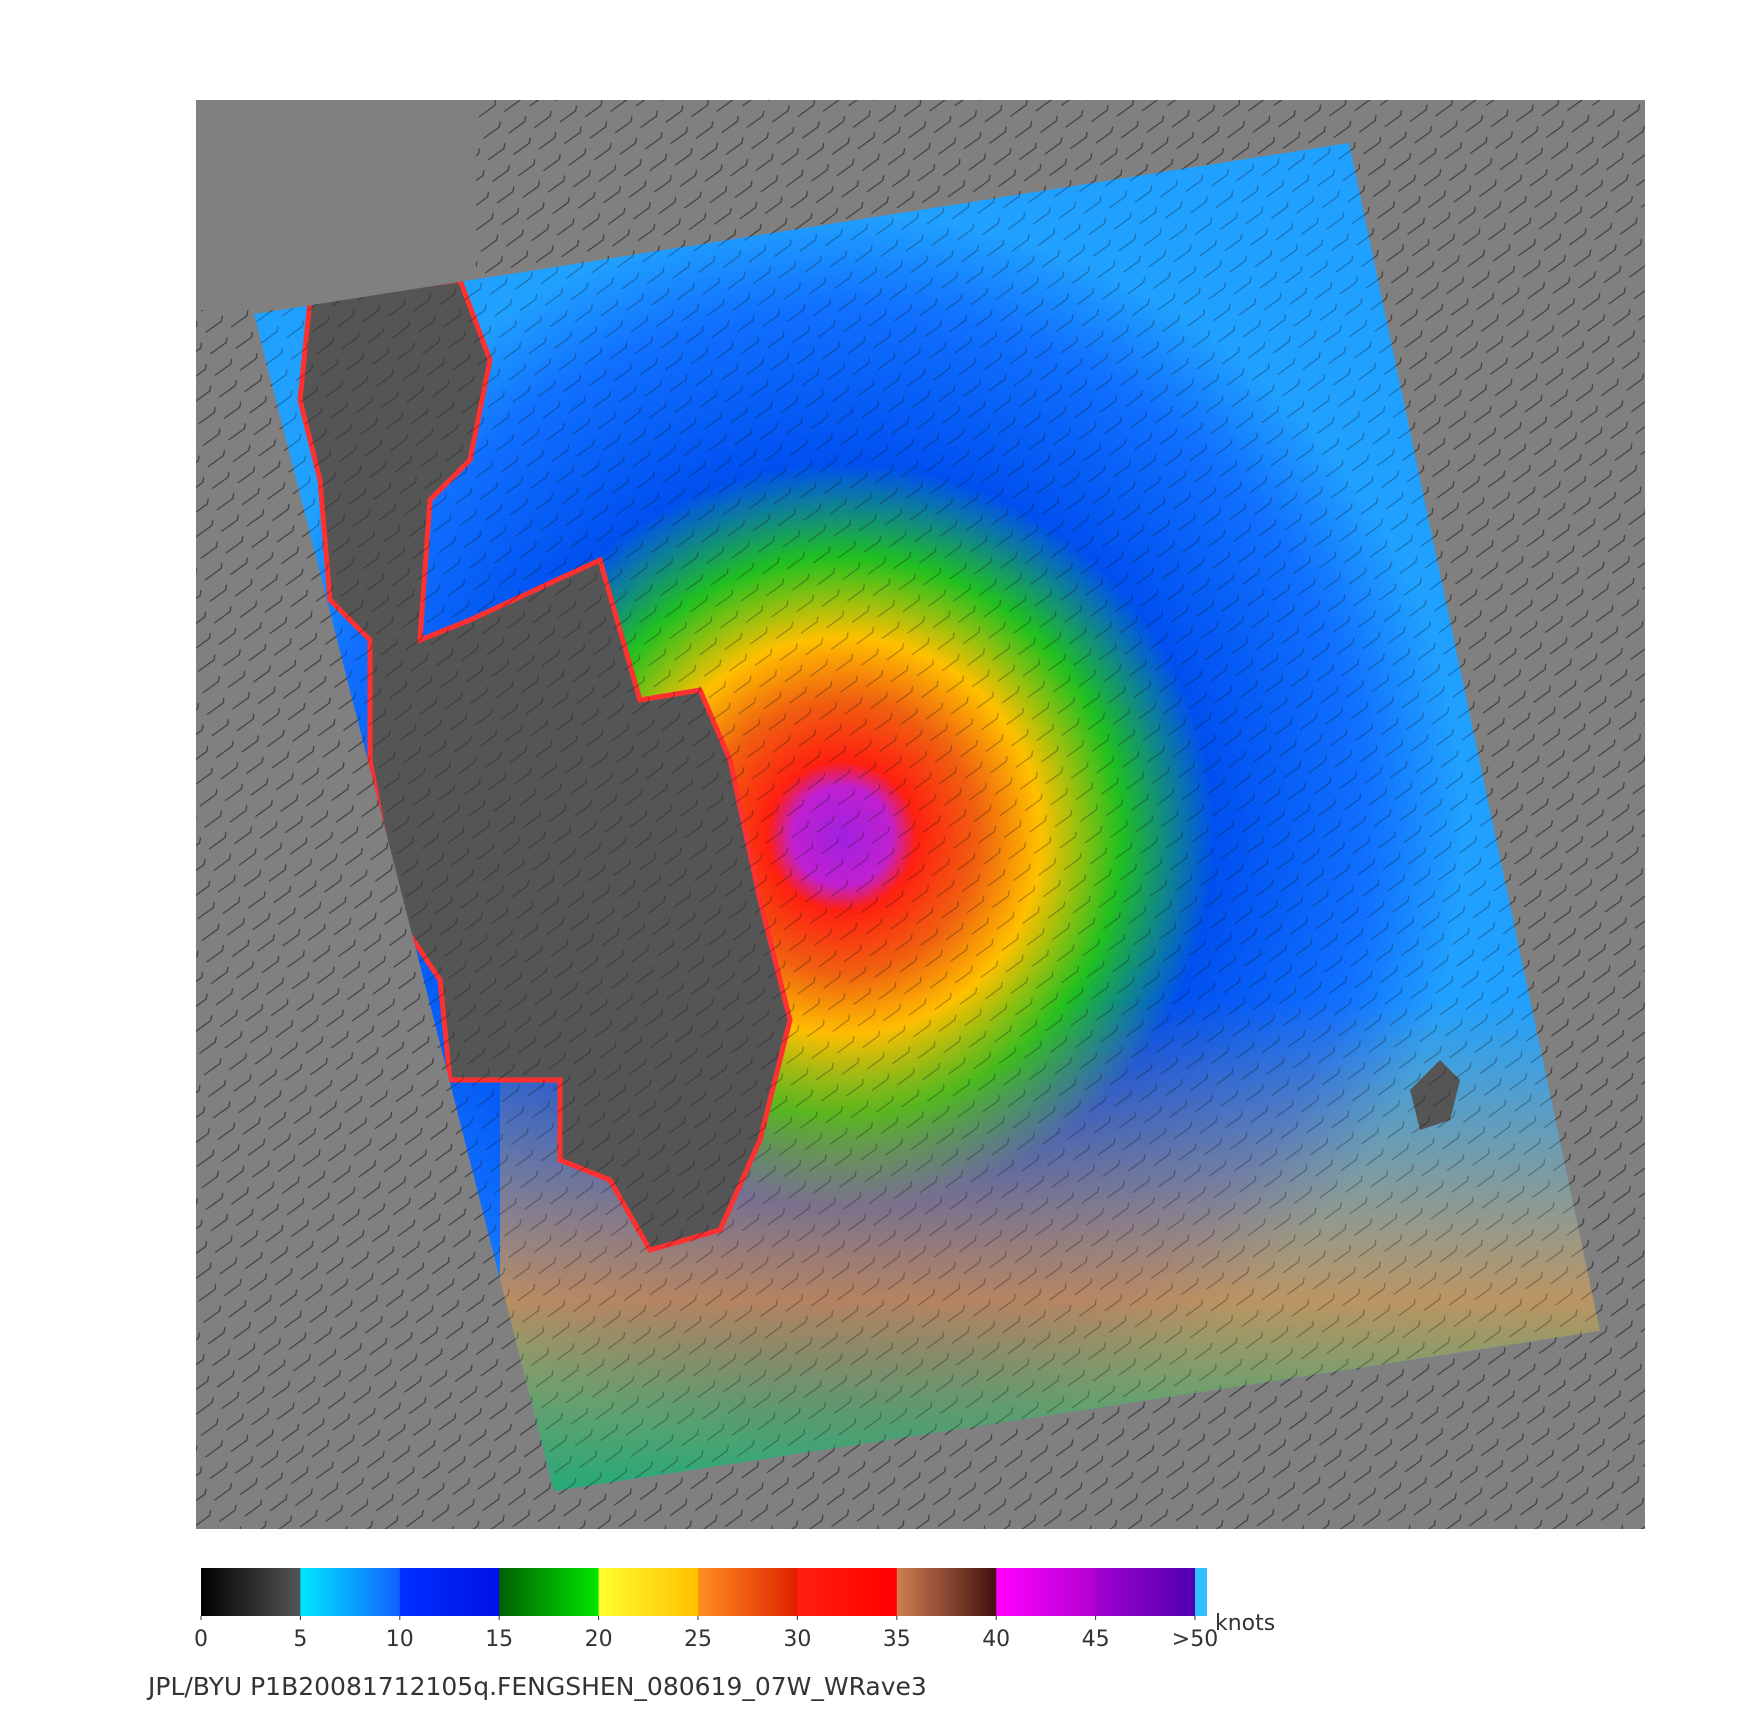  I want to click on colorbar: 0 5 10 15 20 25 30 35 40 45 >50, so click(706, 1610).